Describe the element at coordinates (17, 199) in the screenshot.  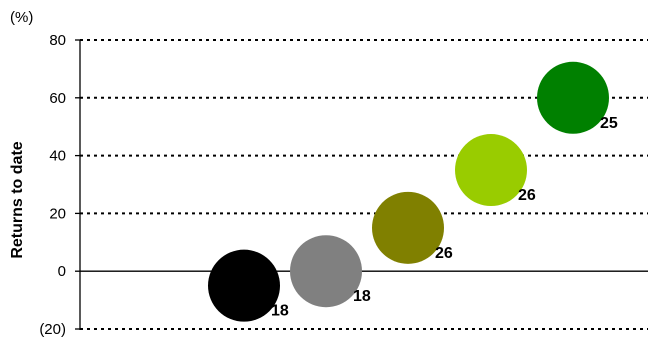
I see `y-axis-title: Returns to date` at that location.